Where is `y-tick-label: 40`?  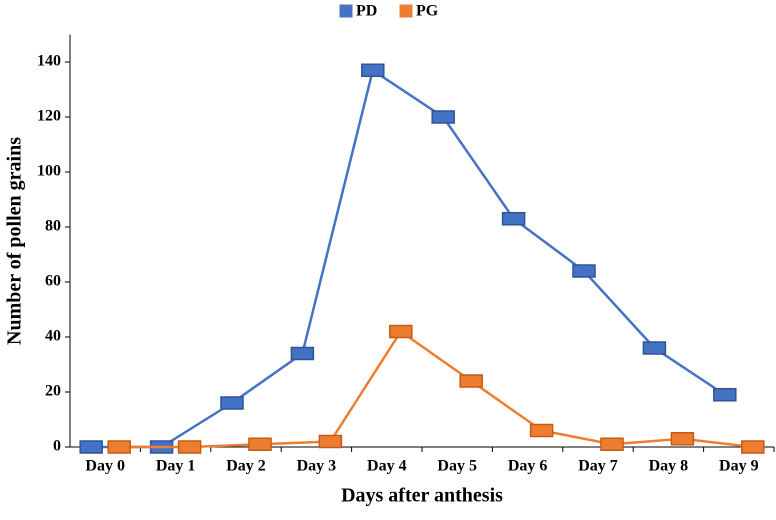
y-tick-label: 40 is located at coordinates (53, 336).